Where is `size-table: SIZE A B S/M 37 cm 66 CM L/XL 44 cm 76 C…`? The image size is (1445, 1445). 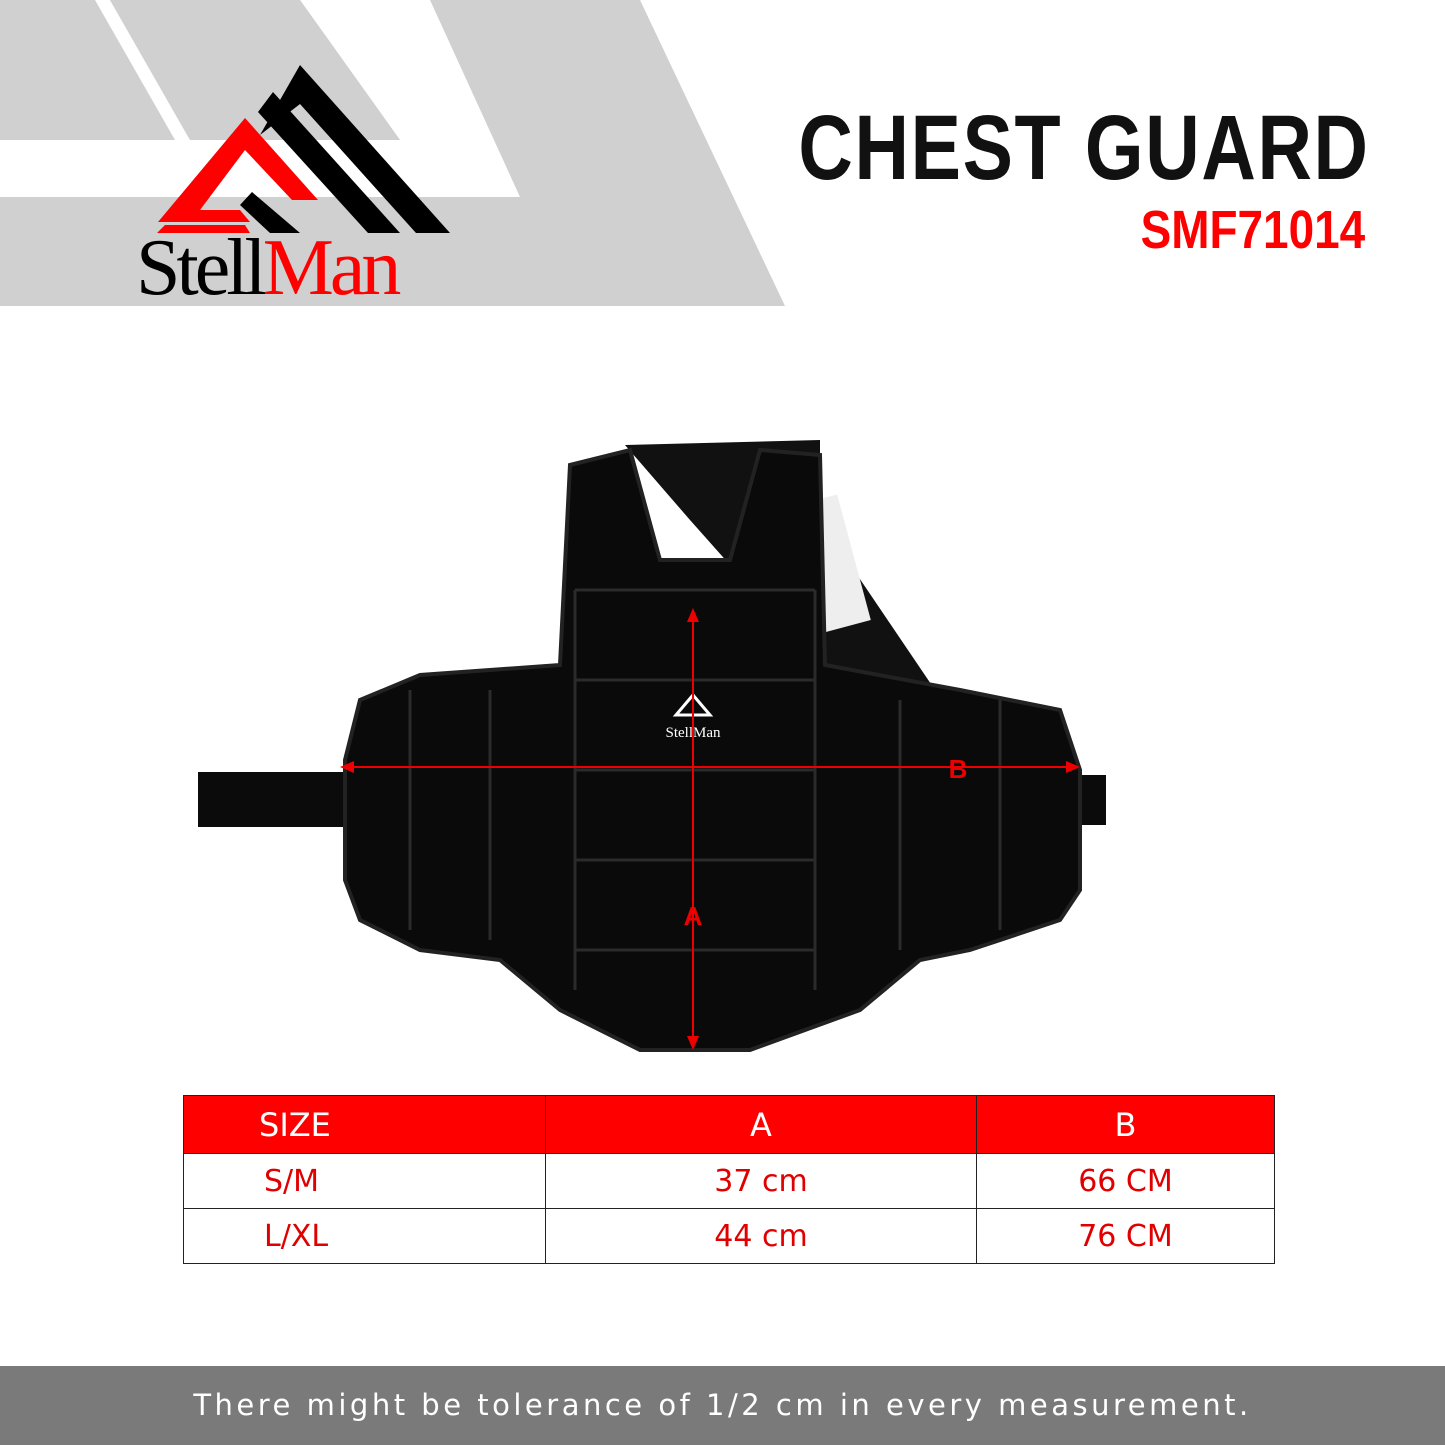 size-table: SIZE A B S/M 37 cm 66 CM L/XL 44 cm 76 C… is located at coordinates (729, 1179).